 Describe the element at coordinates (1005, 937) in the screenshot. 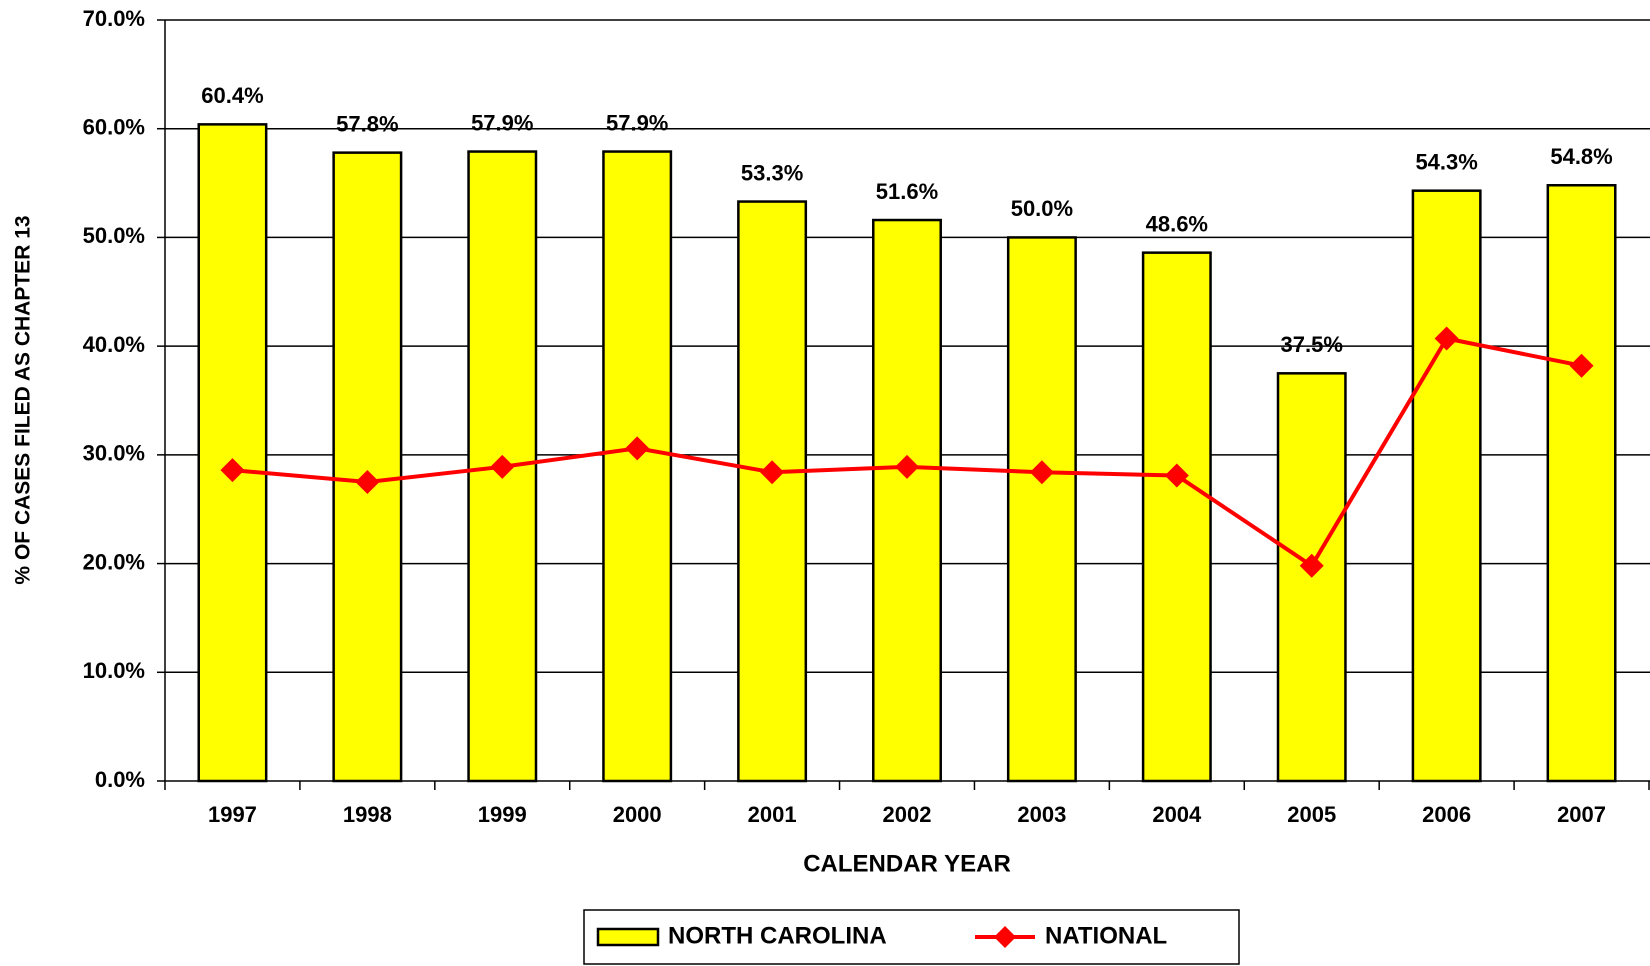

I see `legend-marker` at that location.